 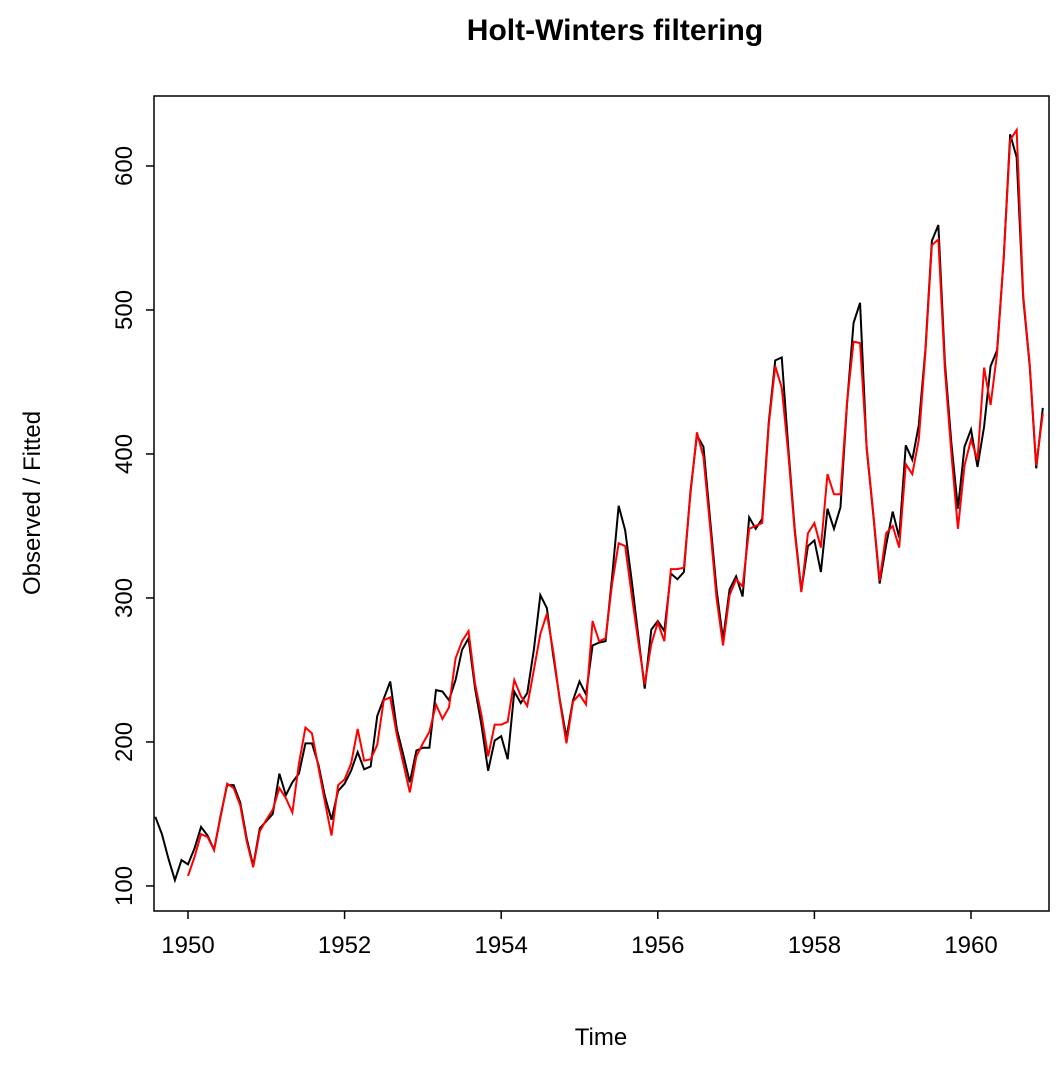 What do you see at coordinates (615, 30) in the screenshot?
I see `chart-title: Holt-Winters filtering` at bounding box center [615, 30].